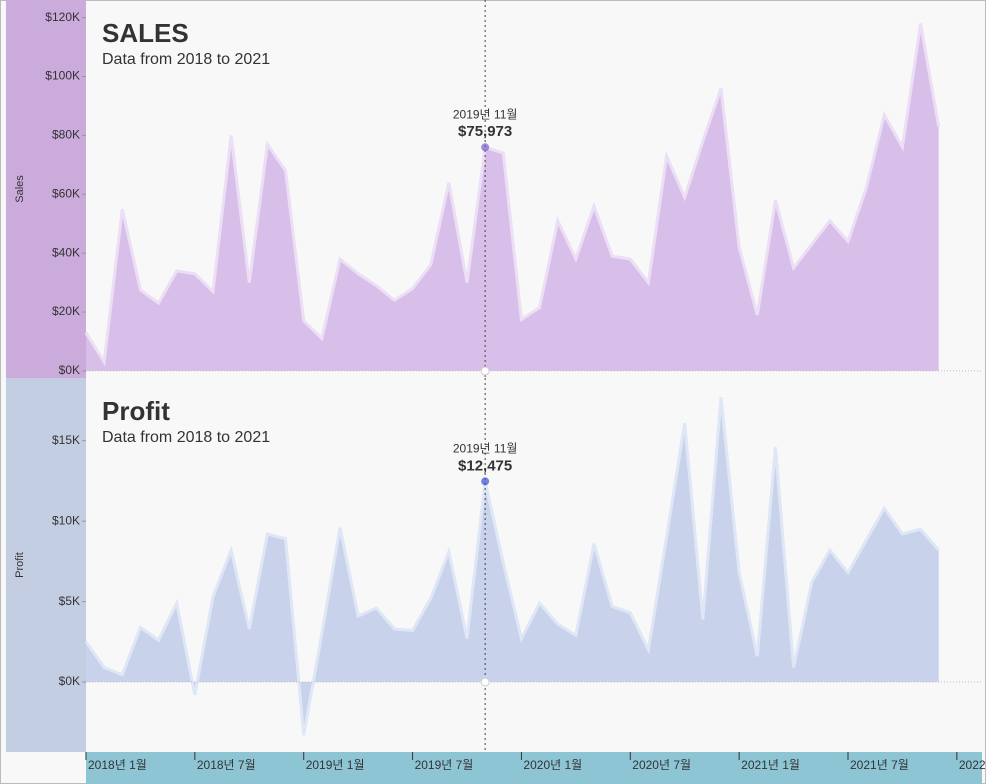 This screenshot has height=784, width=986. Describe the element at coordinates (66, 311) in the screenshot. I see `y-tick-label: $20K` at that location.